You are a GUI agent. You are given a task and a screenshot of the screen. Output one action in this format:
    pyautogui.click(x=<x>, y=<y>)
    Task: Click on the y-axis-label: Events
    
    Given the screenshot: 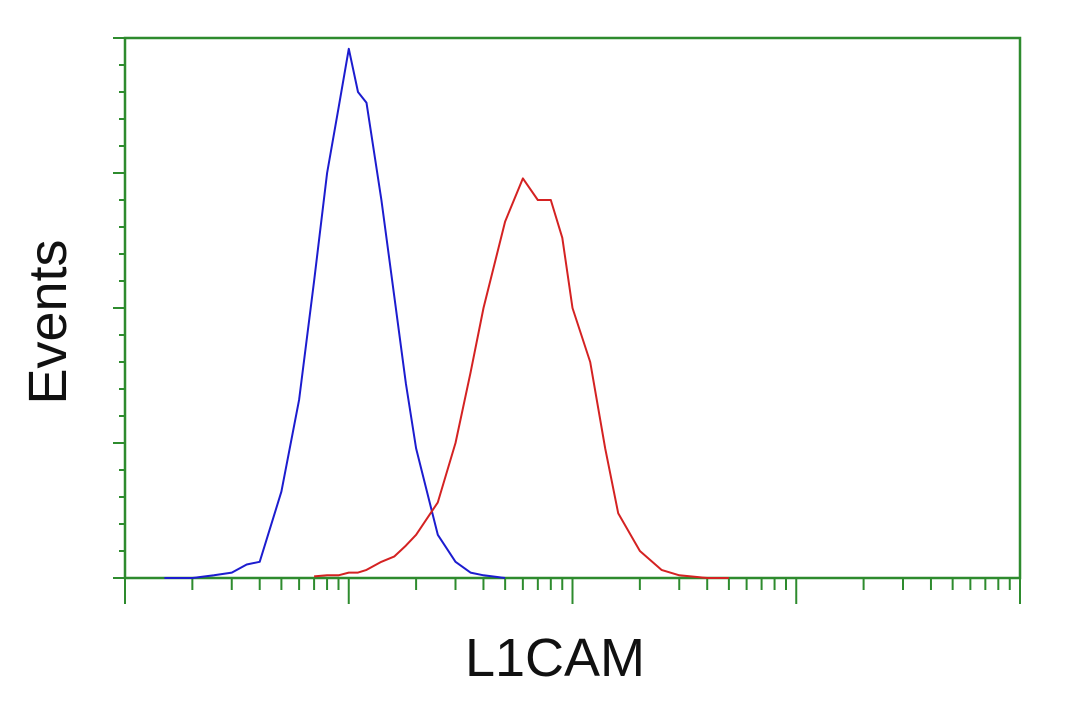 What is the action you would take?
    pyautogui.click(x=48, y=321)
    